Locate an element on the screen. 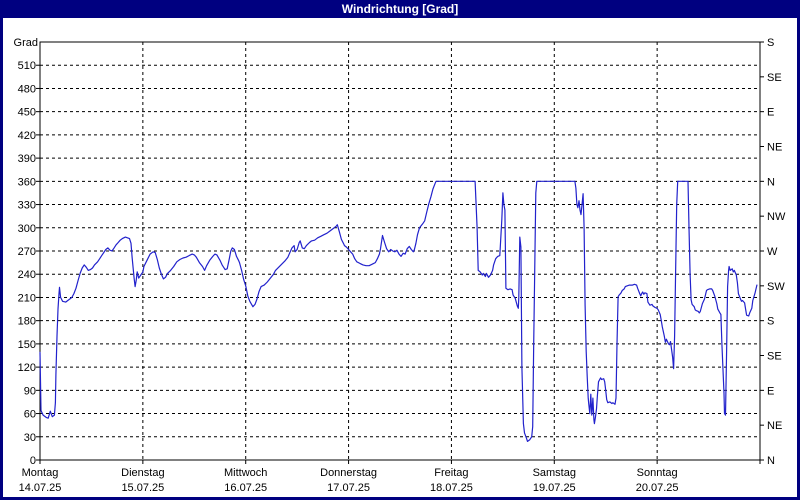 This screenshot has height=500, width=800. svg-text: SW is located at coordinates (776, 287).